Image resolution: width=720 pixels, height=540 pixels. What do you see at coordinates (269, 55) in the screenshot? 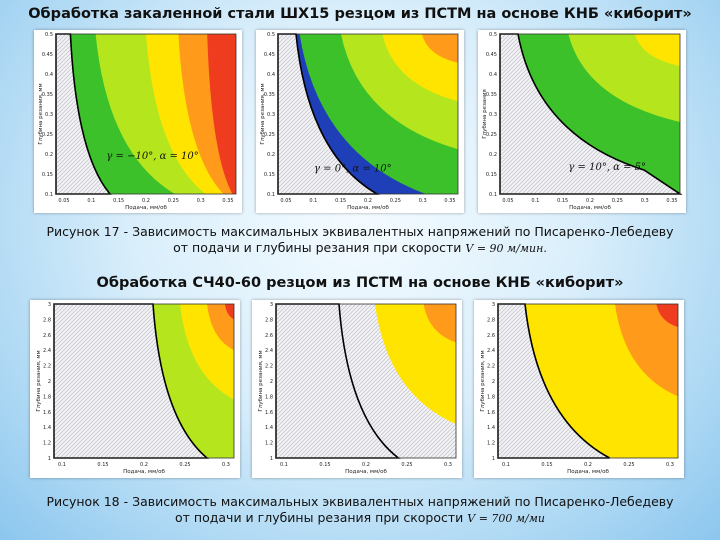
I see `y-tick-label: 0.45` at bounding box center [269, 55].